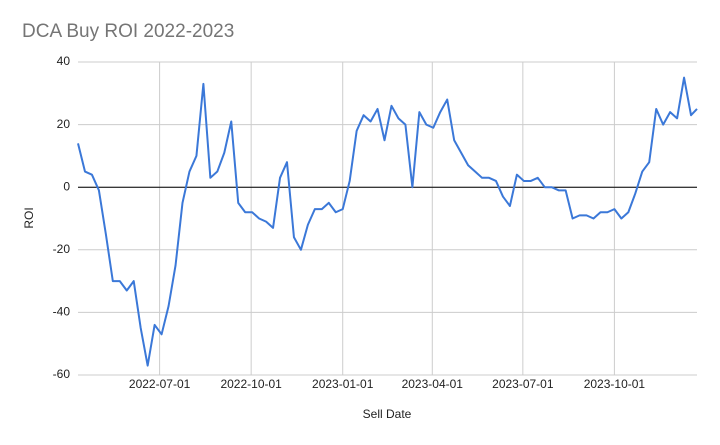 This screenshot has height=445, width=720. Describe the element at coordinates (387, 414) in the screenshot. I see `x-axis-label: Sell Date` at that location.